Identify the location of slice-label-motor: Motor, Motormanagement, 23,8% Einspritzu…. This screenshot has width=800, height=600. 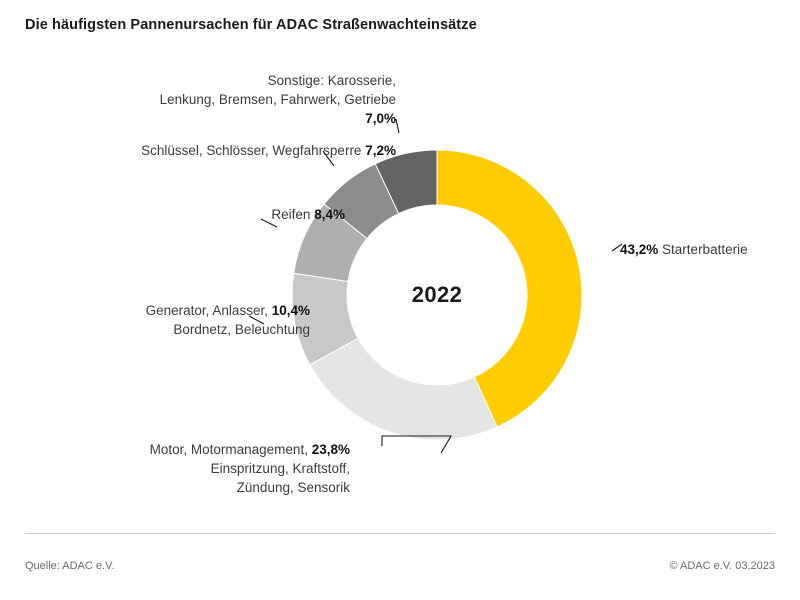
(250, 468).